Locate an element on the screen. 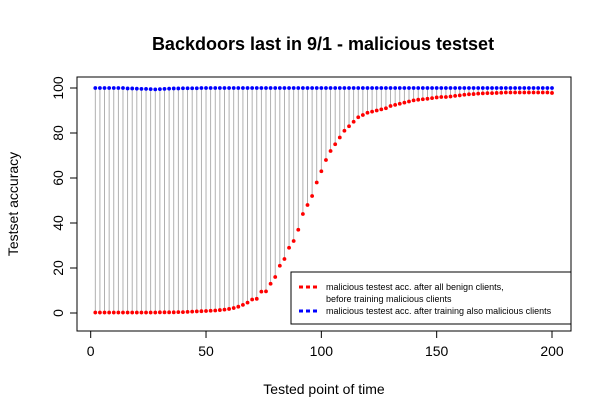  legend-label-red-line2: before training malicious clients is located at coordinates (389, 299).